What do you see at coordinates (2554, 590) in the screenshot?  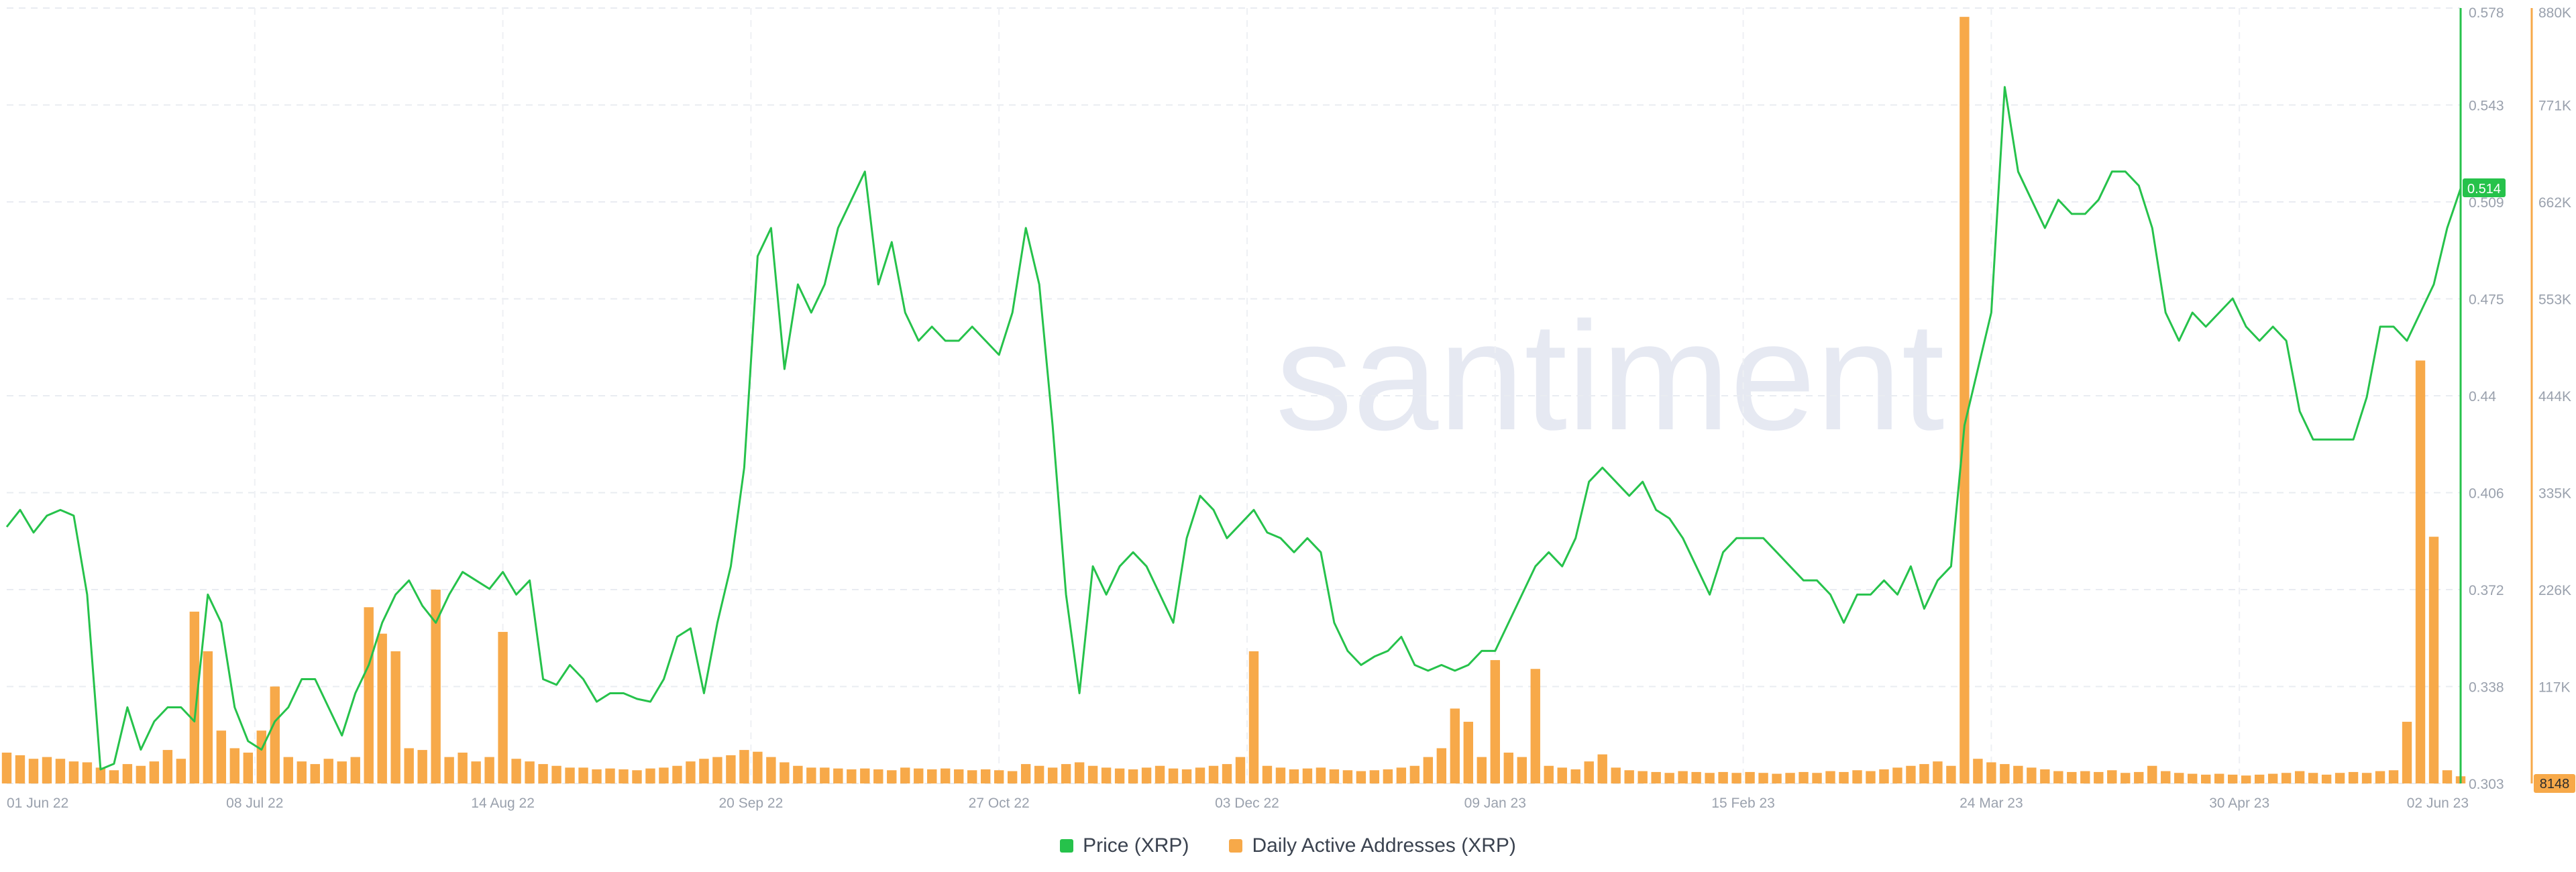 I see `daa-tick-label: 226K` at bounding box center [2554, 590].